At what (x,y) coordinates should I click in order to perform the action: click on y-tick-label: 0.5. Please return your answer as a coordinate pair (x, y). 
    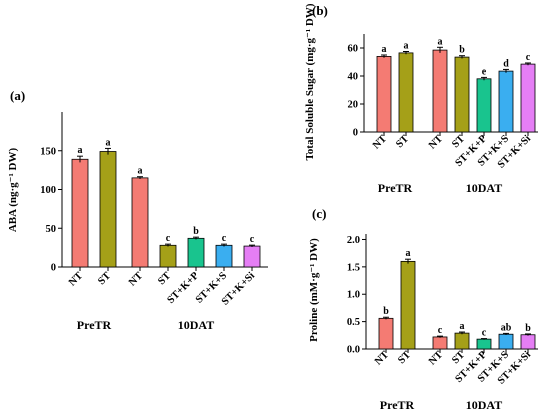
    Looking at the image, I should click on (353, 322).